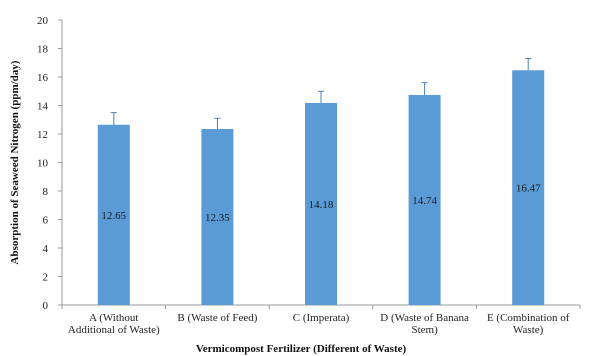 This screenshot has height=356, width=589. I want to click on data-label: 14.18, so click(321, 205).